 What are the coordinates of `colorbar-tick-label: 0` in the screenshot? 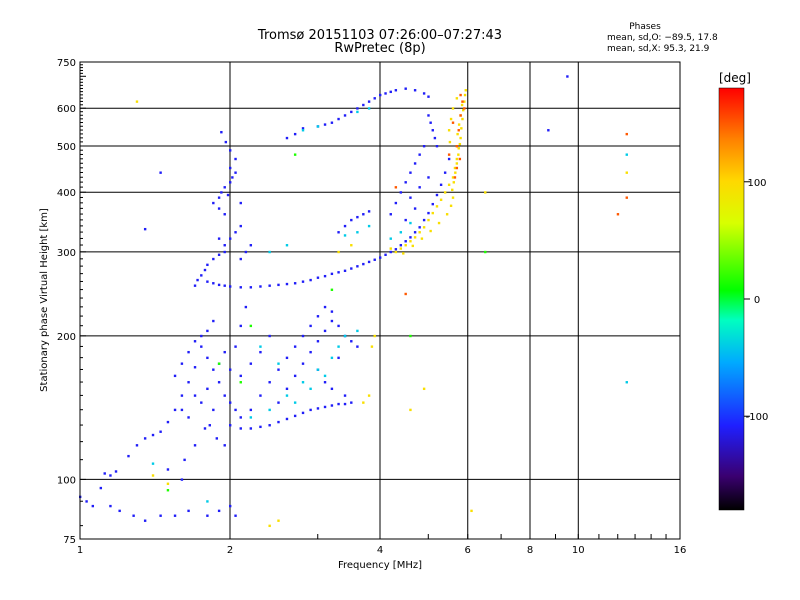 It's located at (757, 300).